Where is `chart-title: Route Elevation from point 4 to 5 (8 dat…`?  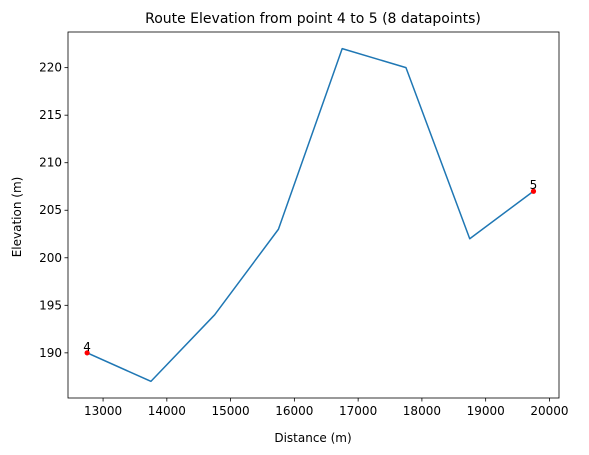 chart-title: Route Elevation from point 4 to 5 (8 dat… is located at coordinates (313, 19).